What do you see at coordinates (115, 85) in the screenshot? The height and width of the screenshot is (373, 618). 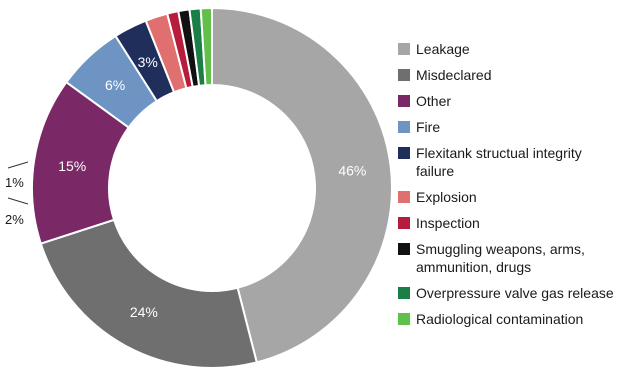 I see `data-label-fire: 6%` at bounding box center [115, 85].